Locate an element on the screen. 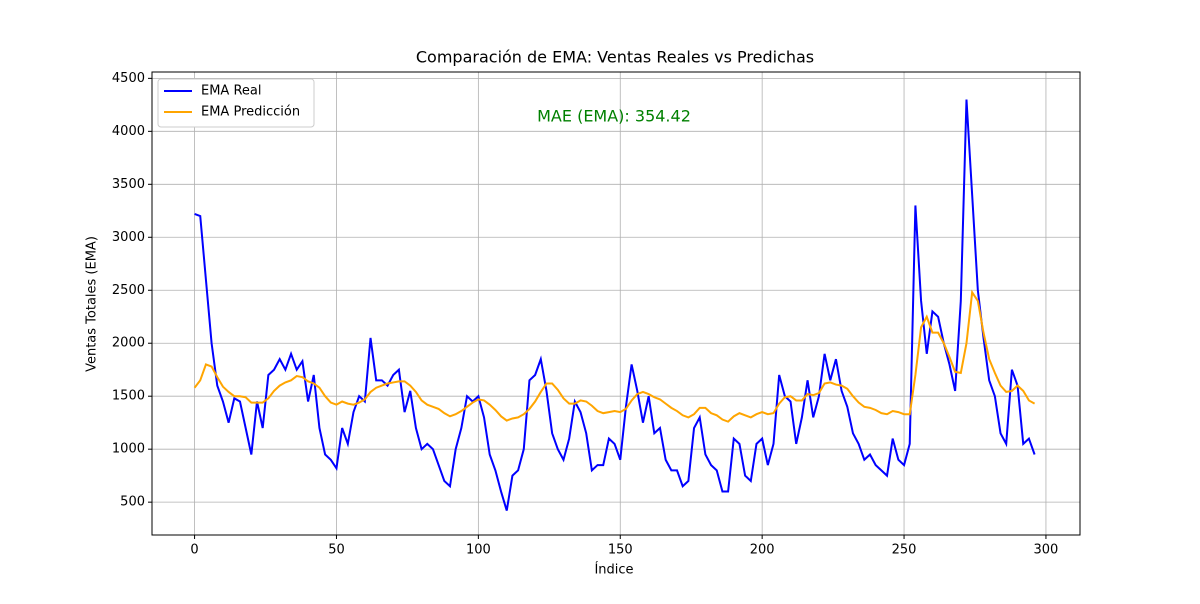 The image size is (1200, 604). x-tick-label: 200 is located at coordinates (762, 550).